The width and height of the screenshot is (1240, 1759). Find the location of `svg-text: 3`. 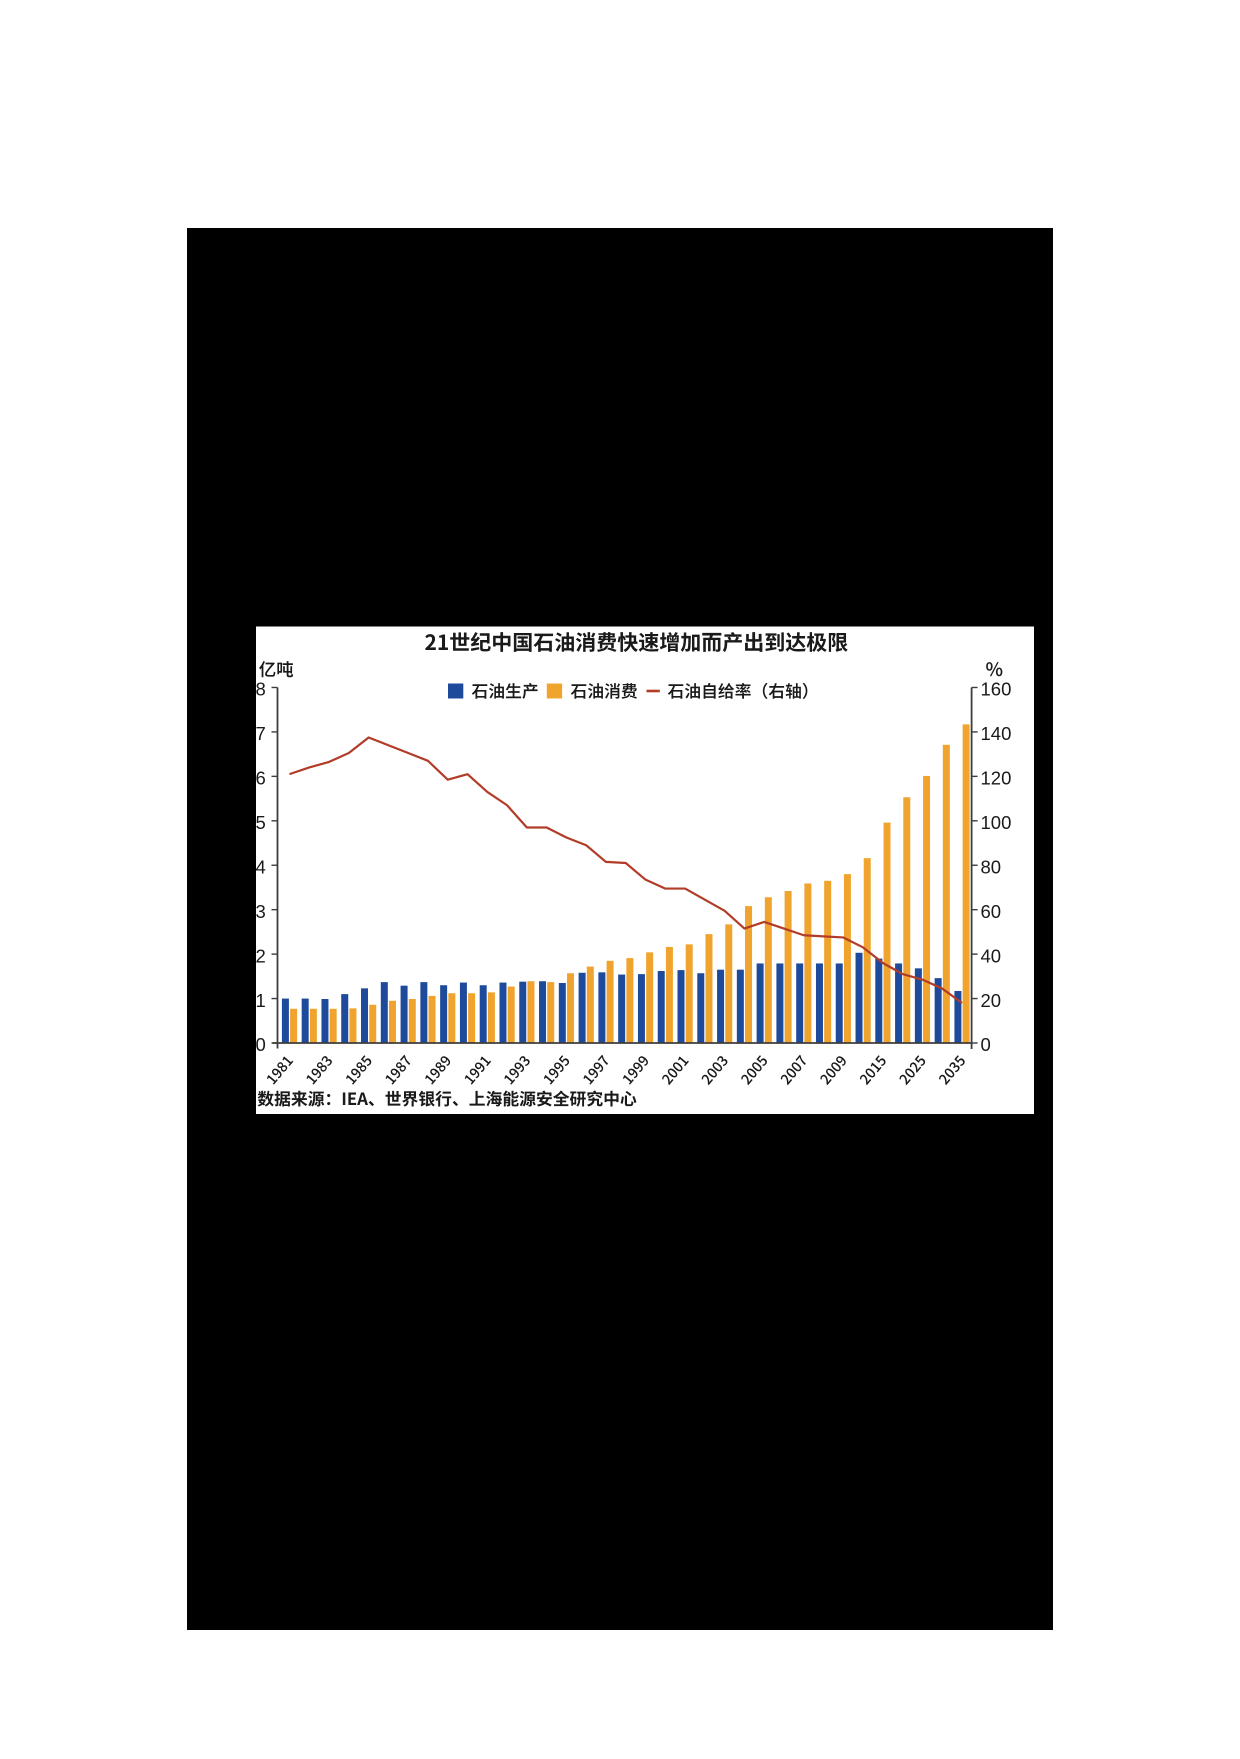

svg-text: 3 is located at coordinates (261, 911).